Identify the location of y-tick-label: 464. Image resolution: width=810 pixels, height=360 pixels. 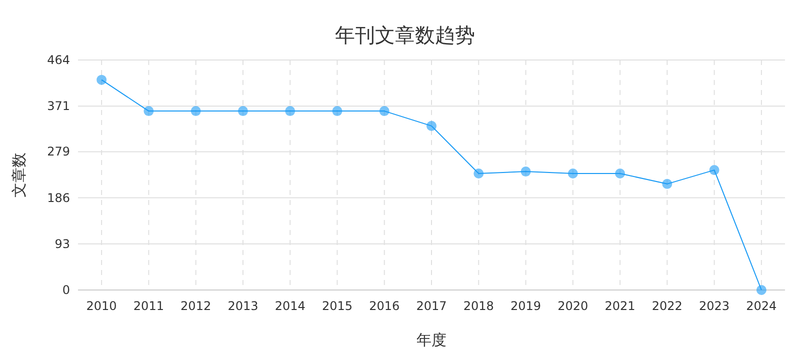
(58, 60).